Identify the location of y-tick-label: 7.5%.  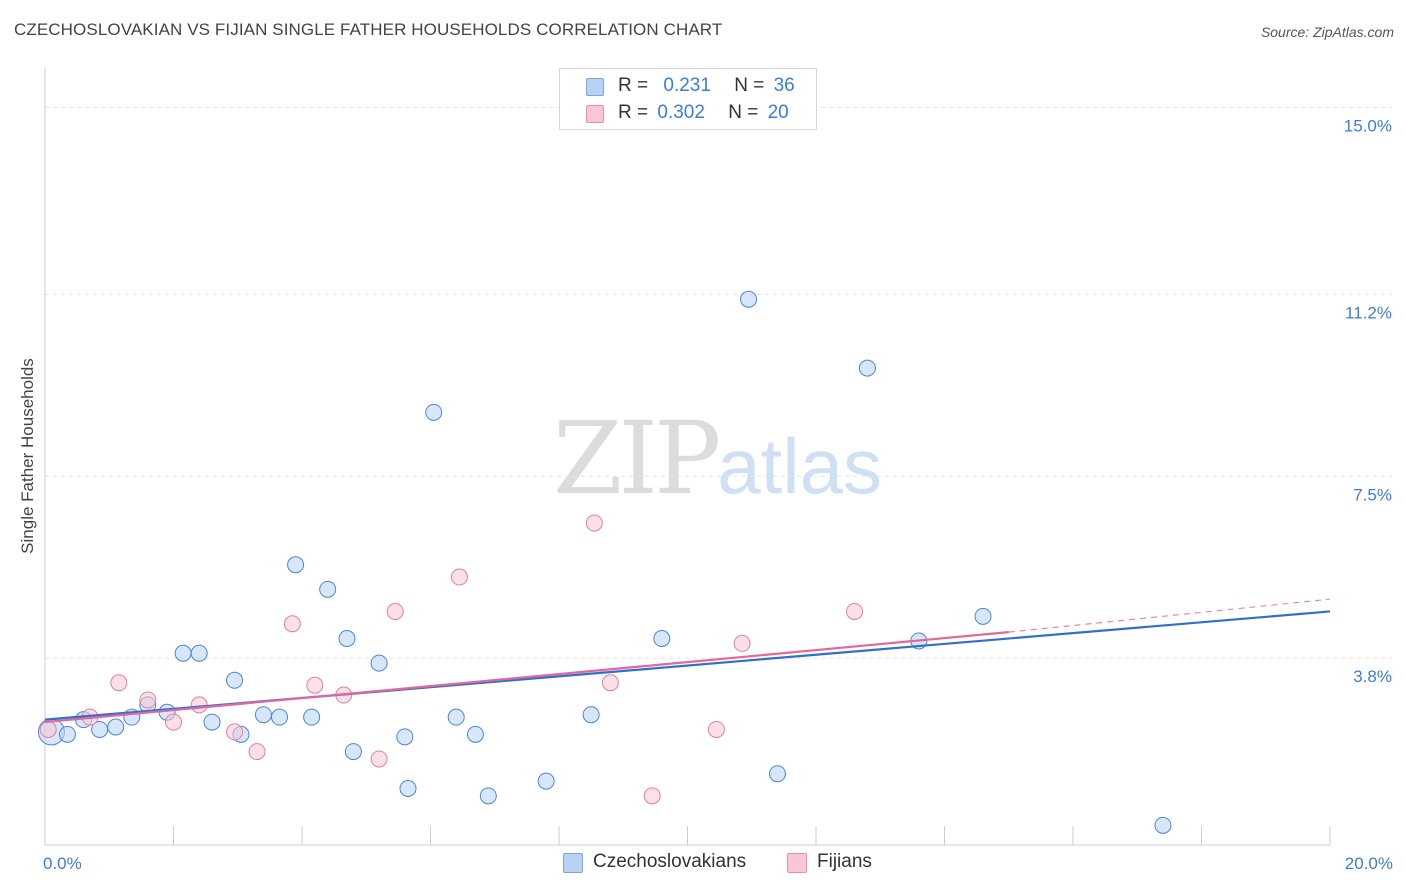
(1372, 494).